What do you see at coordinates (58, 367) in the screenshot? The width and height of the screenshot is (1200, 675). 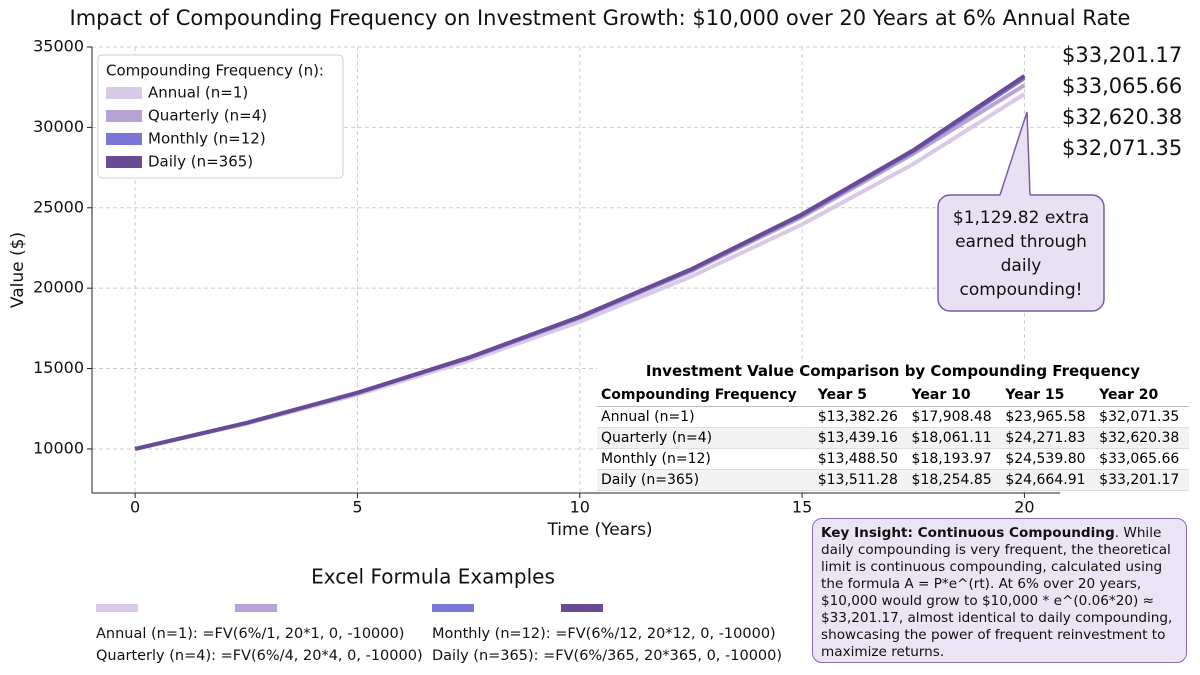 I see `y-tick-label: 15000` at bounding box center [58, 367].